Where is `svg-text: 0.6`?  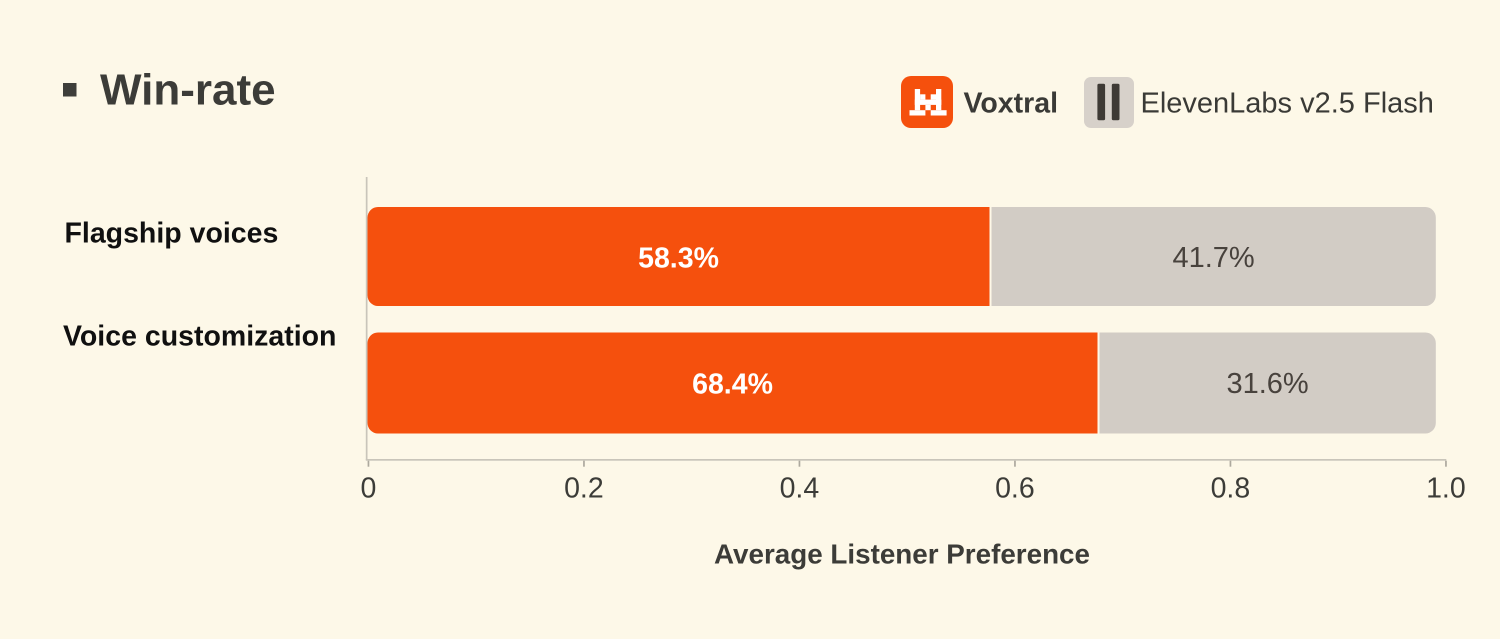 svg-text: 0.6 is located at coordinates (1015, 489).